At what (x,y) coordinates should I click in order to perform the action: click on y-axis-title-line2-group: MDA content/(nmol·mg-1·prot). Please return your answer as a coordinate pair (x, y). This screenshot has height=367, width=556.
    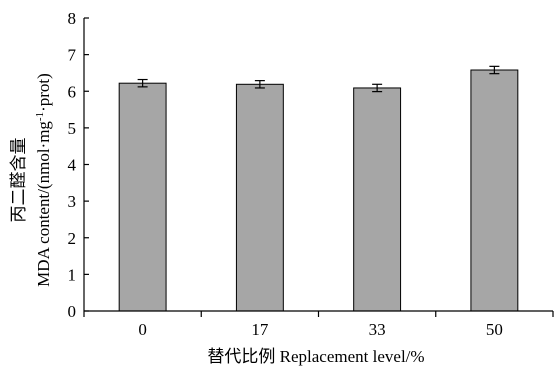
    Looking at the image, I should click on (43, 180).